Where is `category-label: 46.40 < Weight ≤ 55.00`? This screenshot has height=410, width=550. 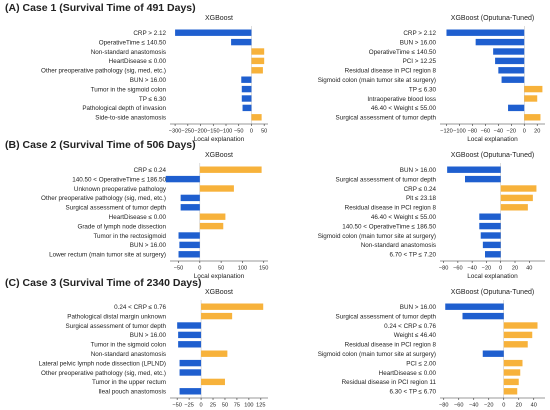
category-label: 46.40 < Weight ≤ 55.00 is located at coordinates (404, 217).